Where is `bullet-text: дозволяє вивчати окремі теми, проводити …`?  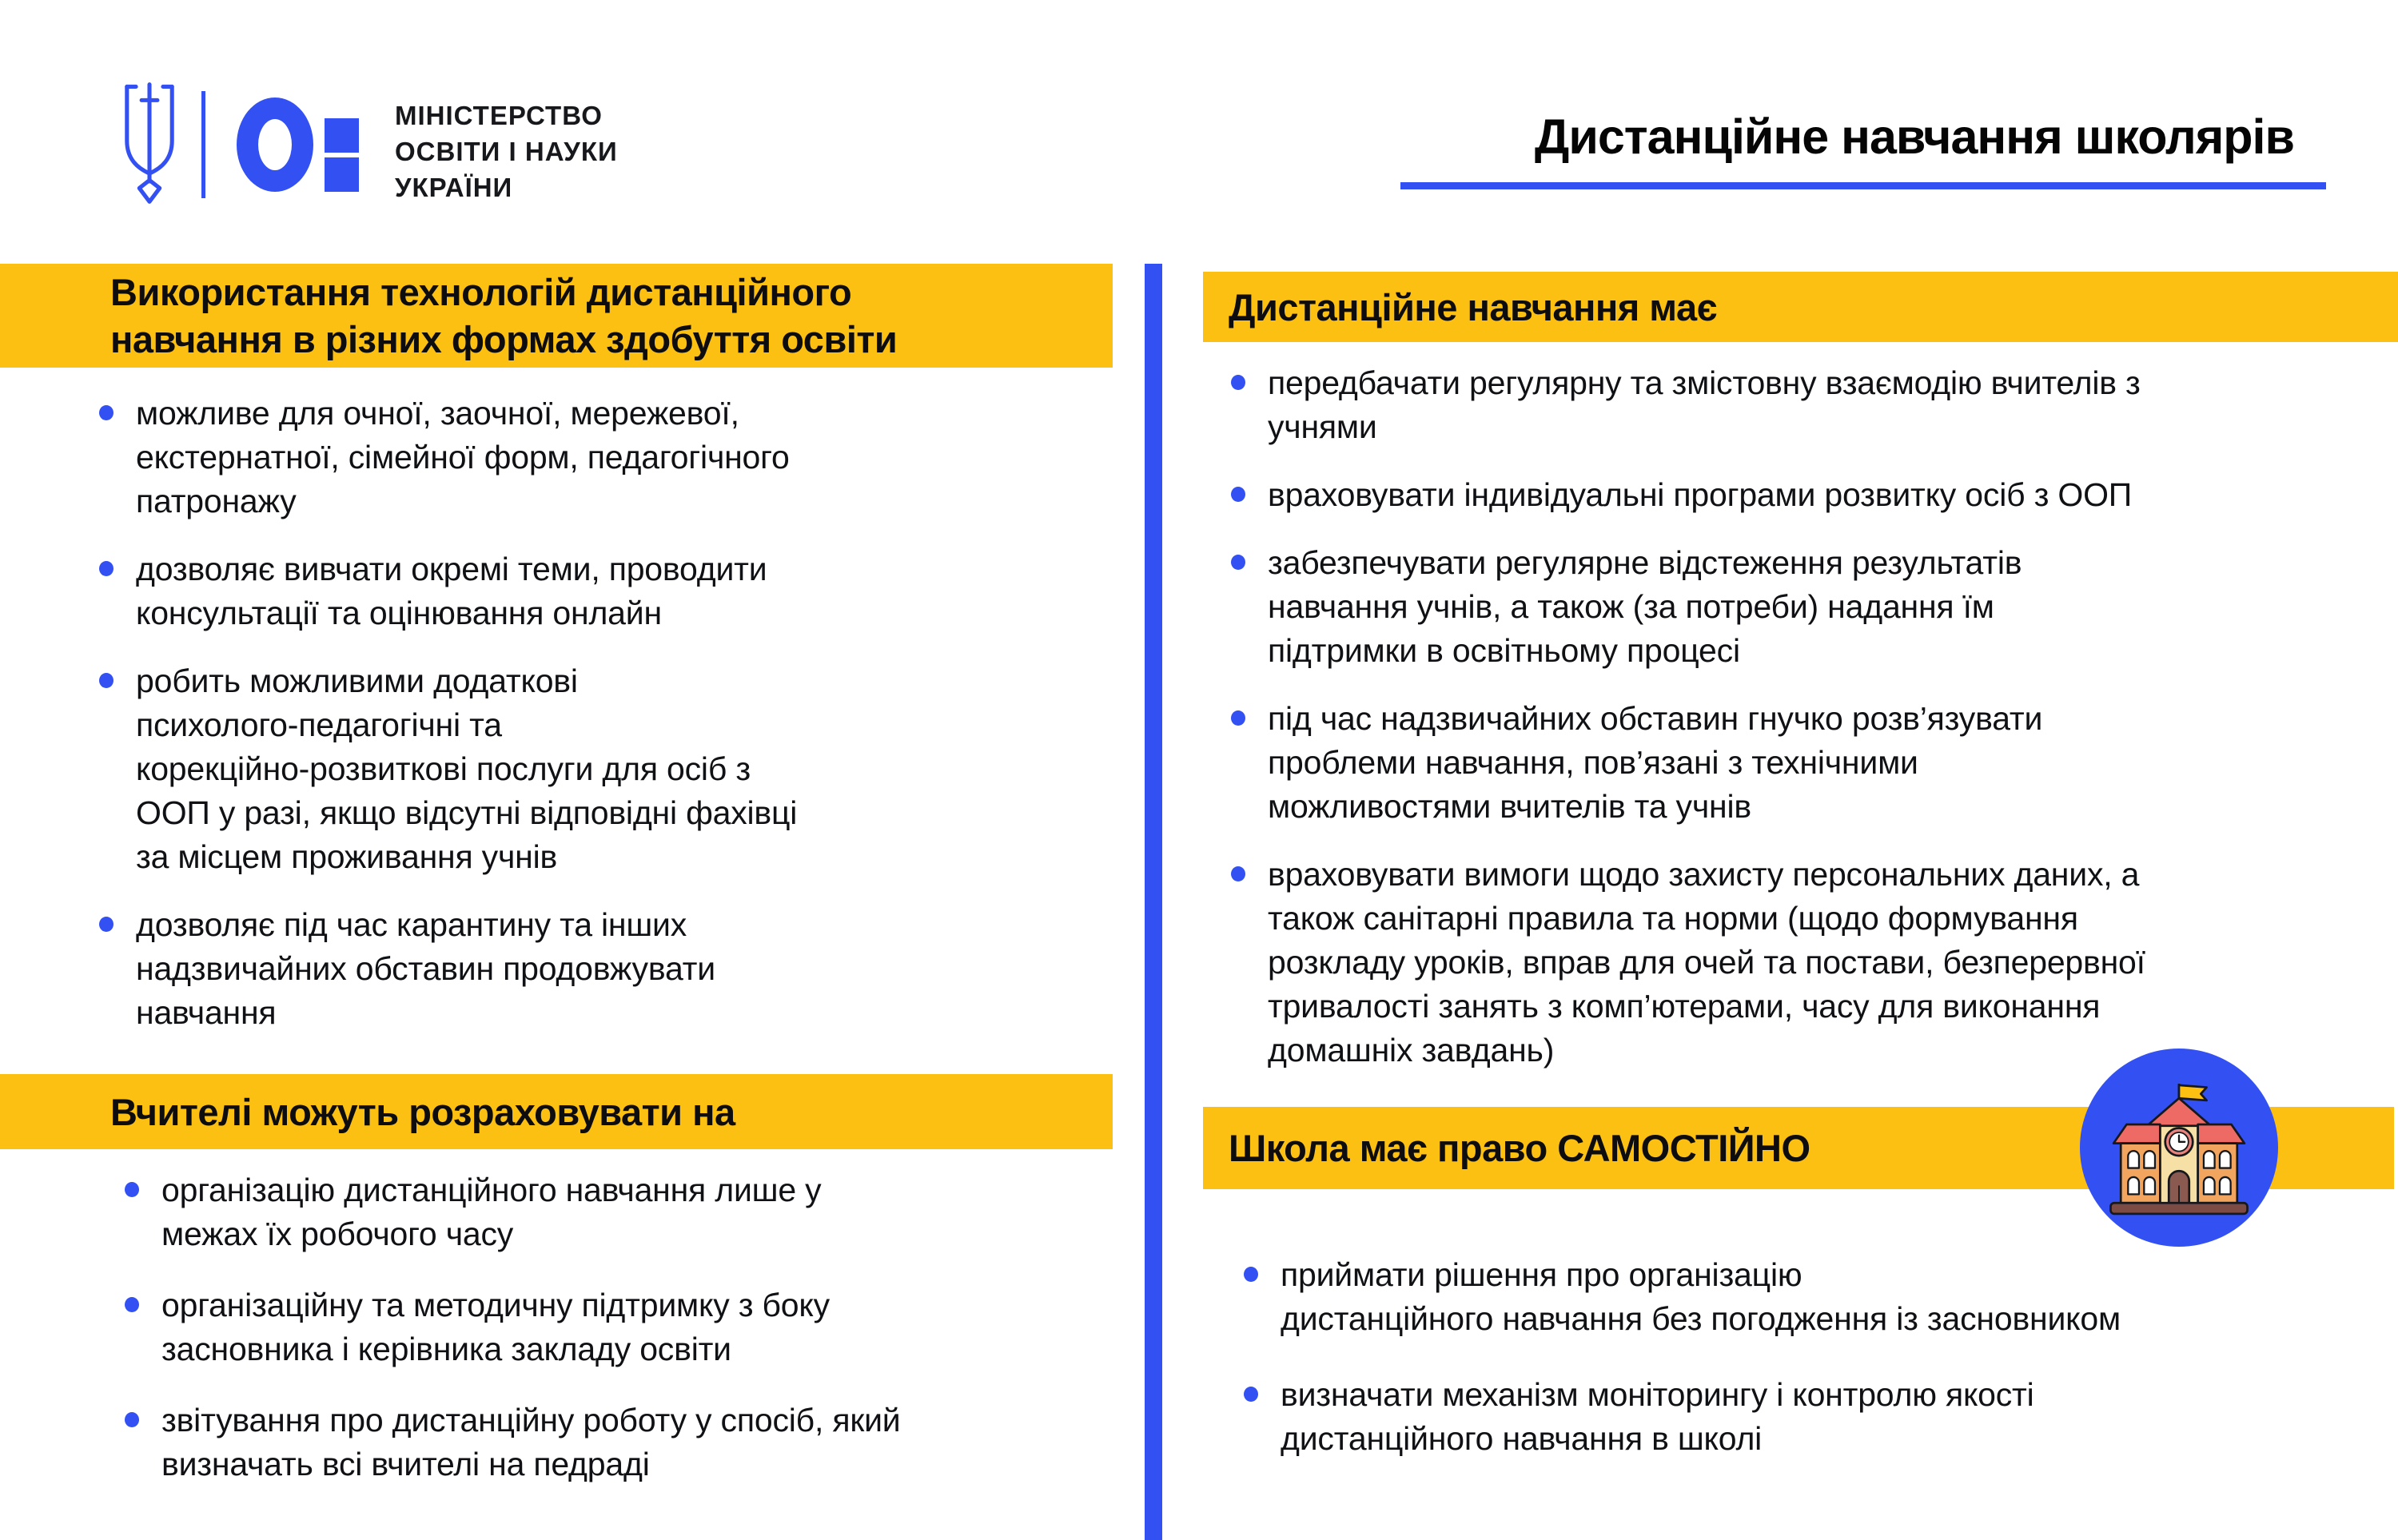
bullet-text: дозволяє вивчати окремі теми, проводити … is located at coordinates (451, 591).